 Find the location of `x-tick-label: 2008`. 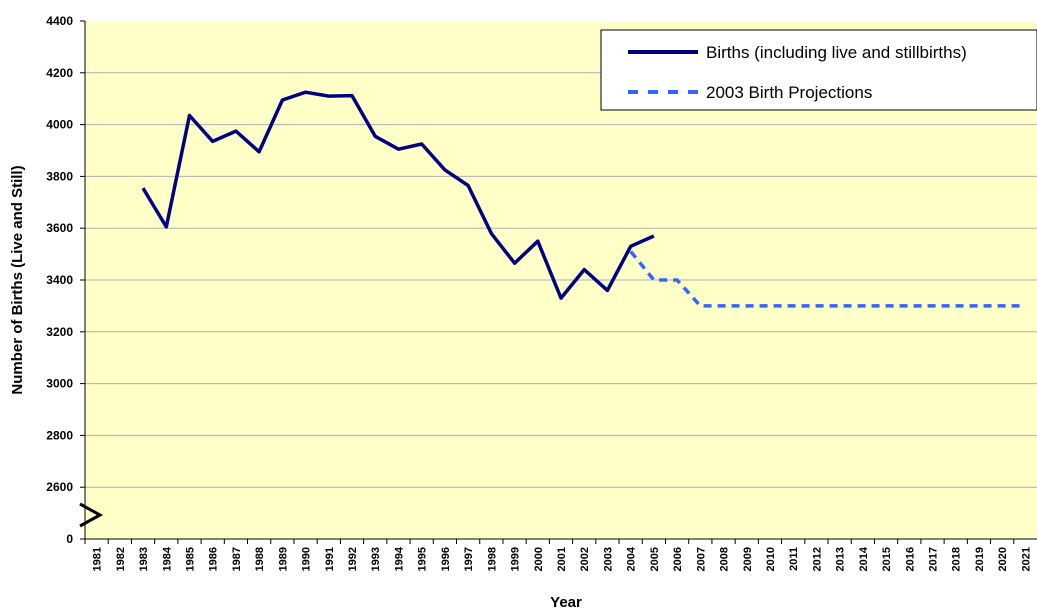

x-tick-label: 2008 is located at coordinates (725, 559).